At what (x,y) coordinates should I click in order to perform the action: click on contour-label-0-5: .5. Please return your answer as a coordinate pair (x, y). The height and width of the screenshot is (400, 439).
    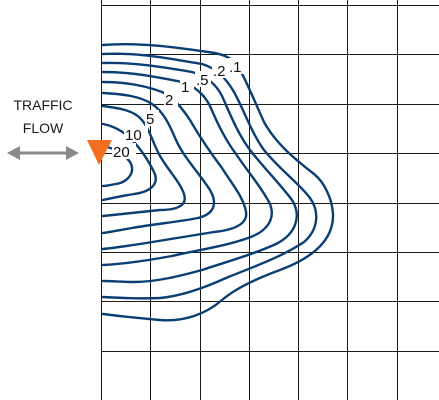
    Looking at the image, I should click on (202, 80).